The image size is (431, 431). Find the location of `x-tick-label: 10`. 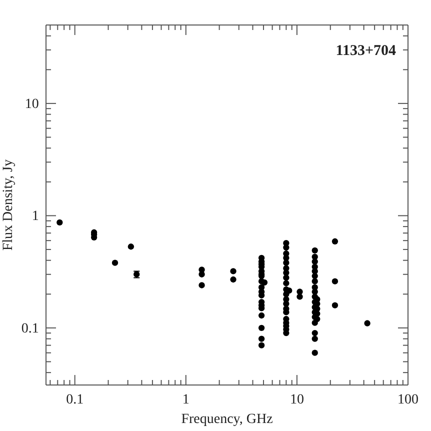

x-tick-label: 10 is located at coordinates (297, 400).